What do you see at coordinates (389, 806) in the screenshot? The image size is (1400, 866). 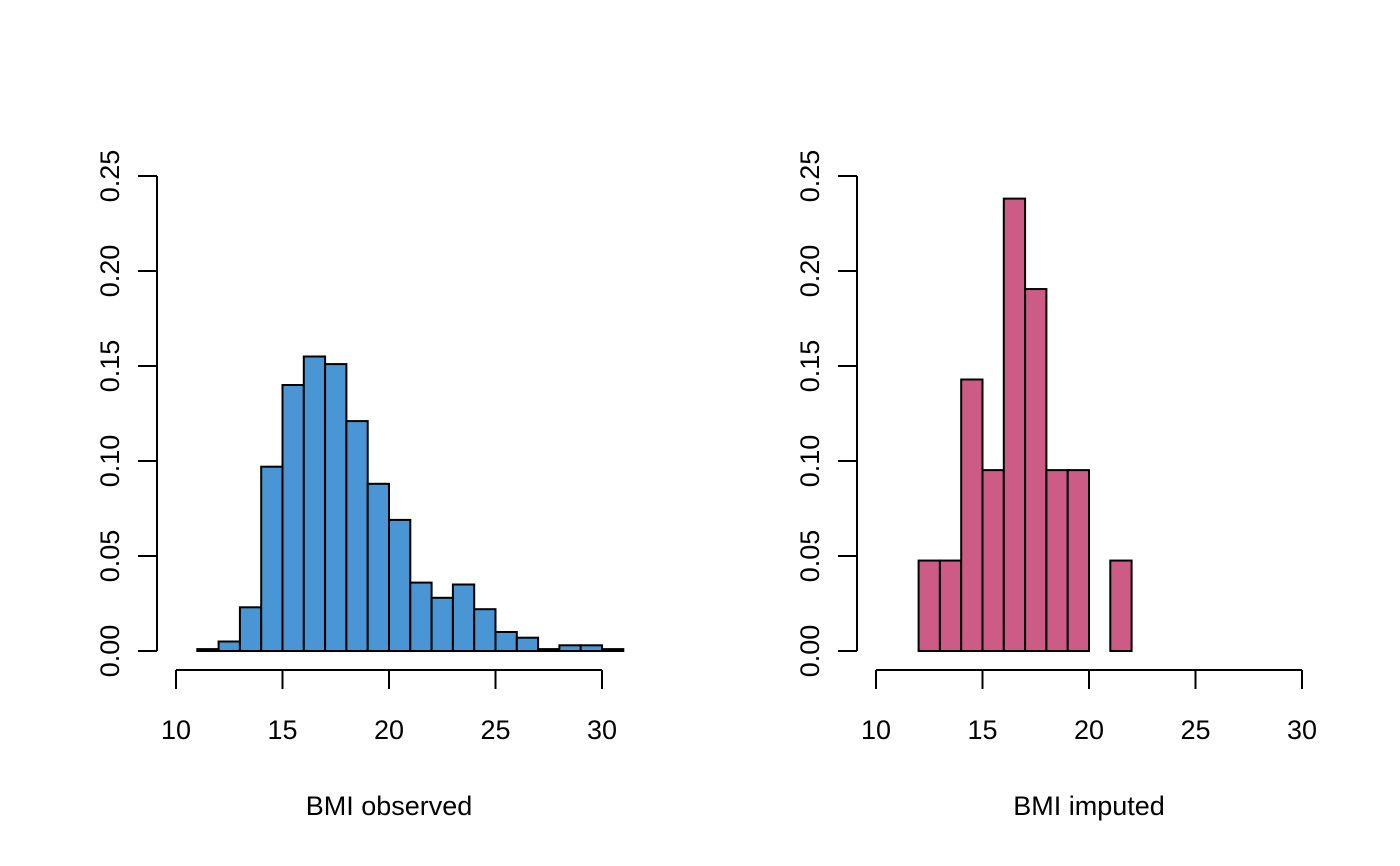 I see `x-axis-title: BMI observed` at bounding box center [389, 806].